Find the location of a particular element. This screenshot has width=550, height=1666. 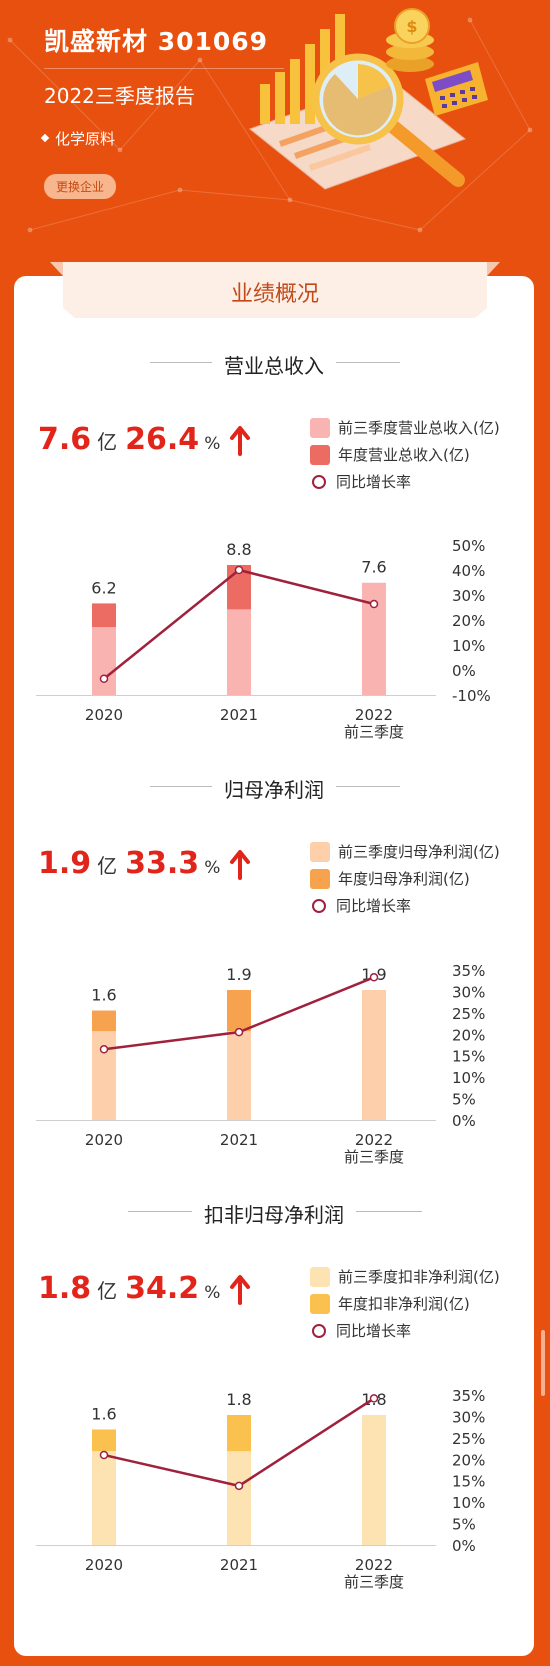

bar-value-label: 1.9 is located at coordinates (238, 974).